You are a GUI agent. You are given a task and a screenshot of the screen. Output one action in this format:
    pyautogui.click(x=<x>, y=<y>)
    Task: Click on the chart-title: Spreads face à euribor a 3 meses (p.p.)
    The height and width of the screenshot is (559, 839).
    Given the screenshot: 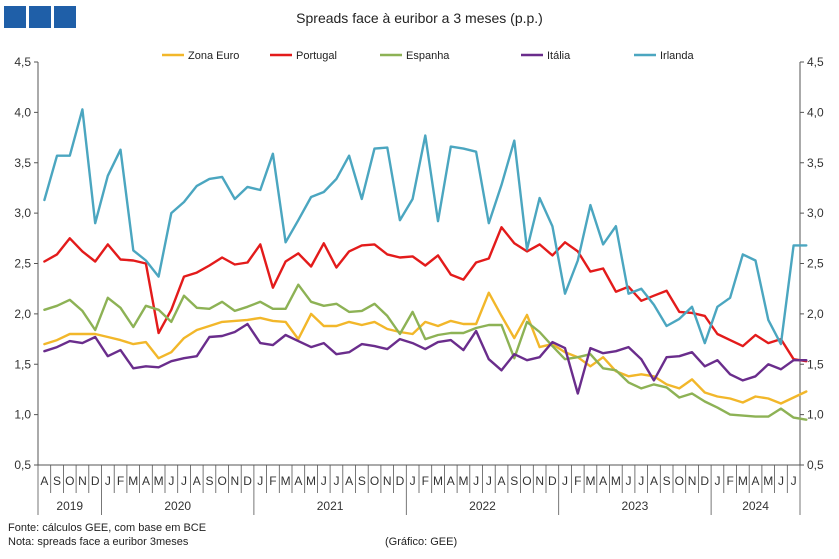 What is the action you would take?
    pyautogui.click(x=419, y=18)
    